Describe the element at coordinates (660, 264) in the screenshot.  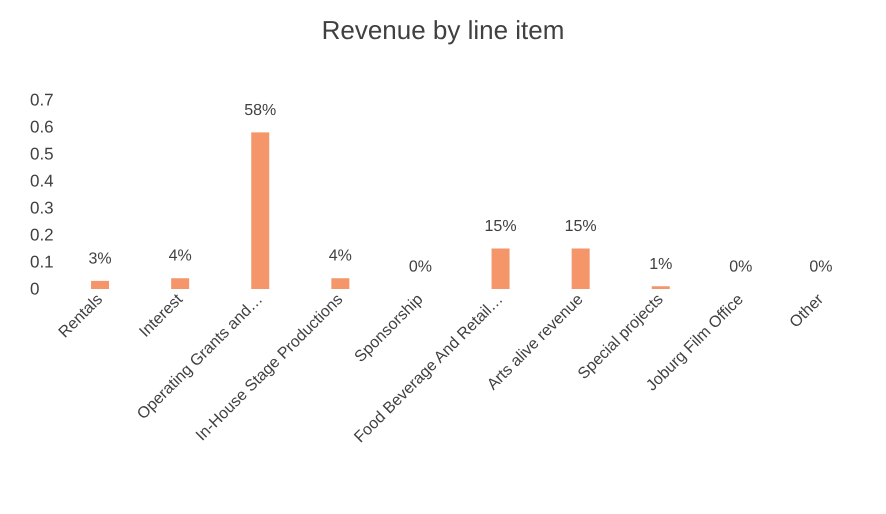
I see `data-label: 1%` at that location.